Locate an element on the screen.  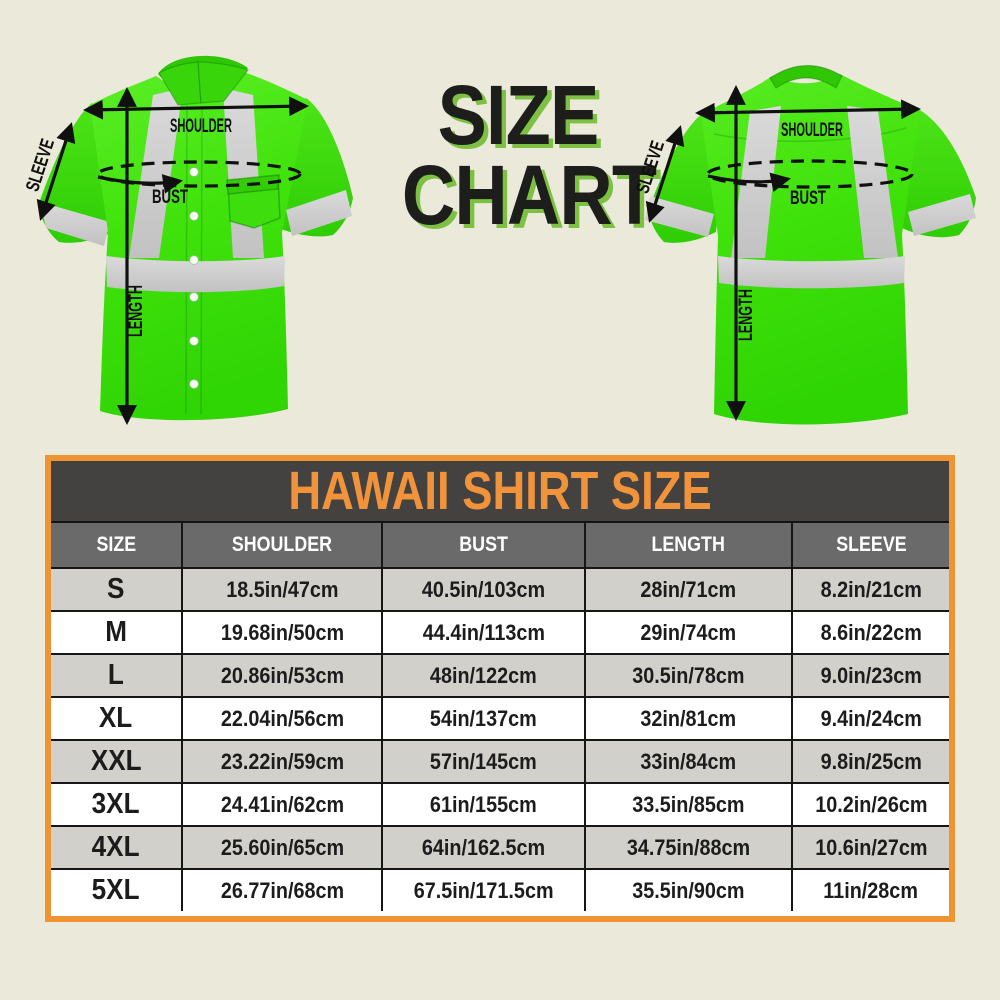
measure-cell: 8.2in/21cm is located at coordinates (870, 589).